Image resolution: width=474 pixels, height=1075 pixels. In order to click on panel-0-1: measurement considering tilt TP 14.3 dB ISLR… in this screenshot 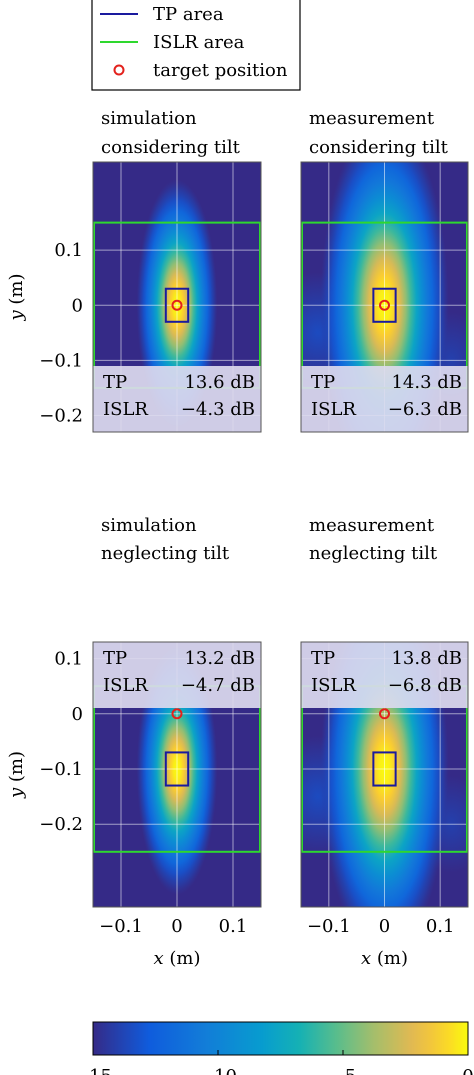, I will do `click(384, 270)`.